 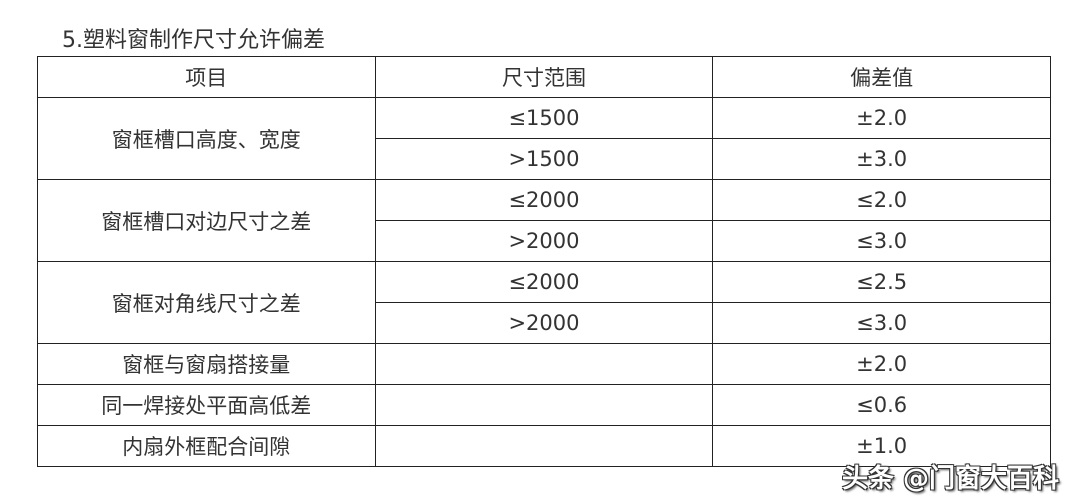 I want to click on table-row: 窗框与窗扇搭接量 ±2.0, so click(x=544, y=364).